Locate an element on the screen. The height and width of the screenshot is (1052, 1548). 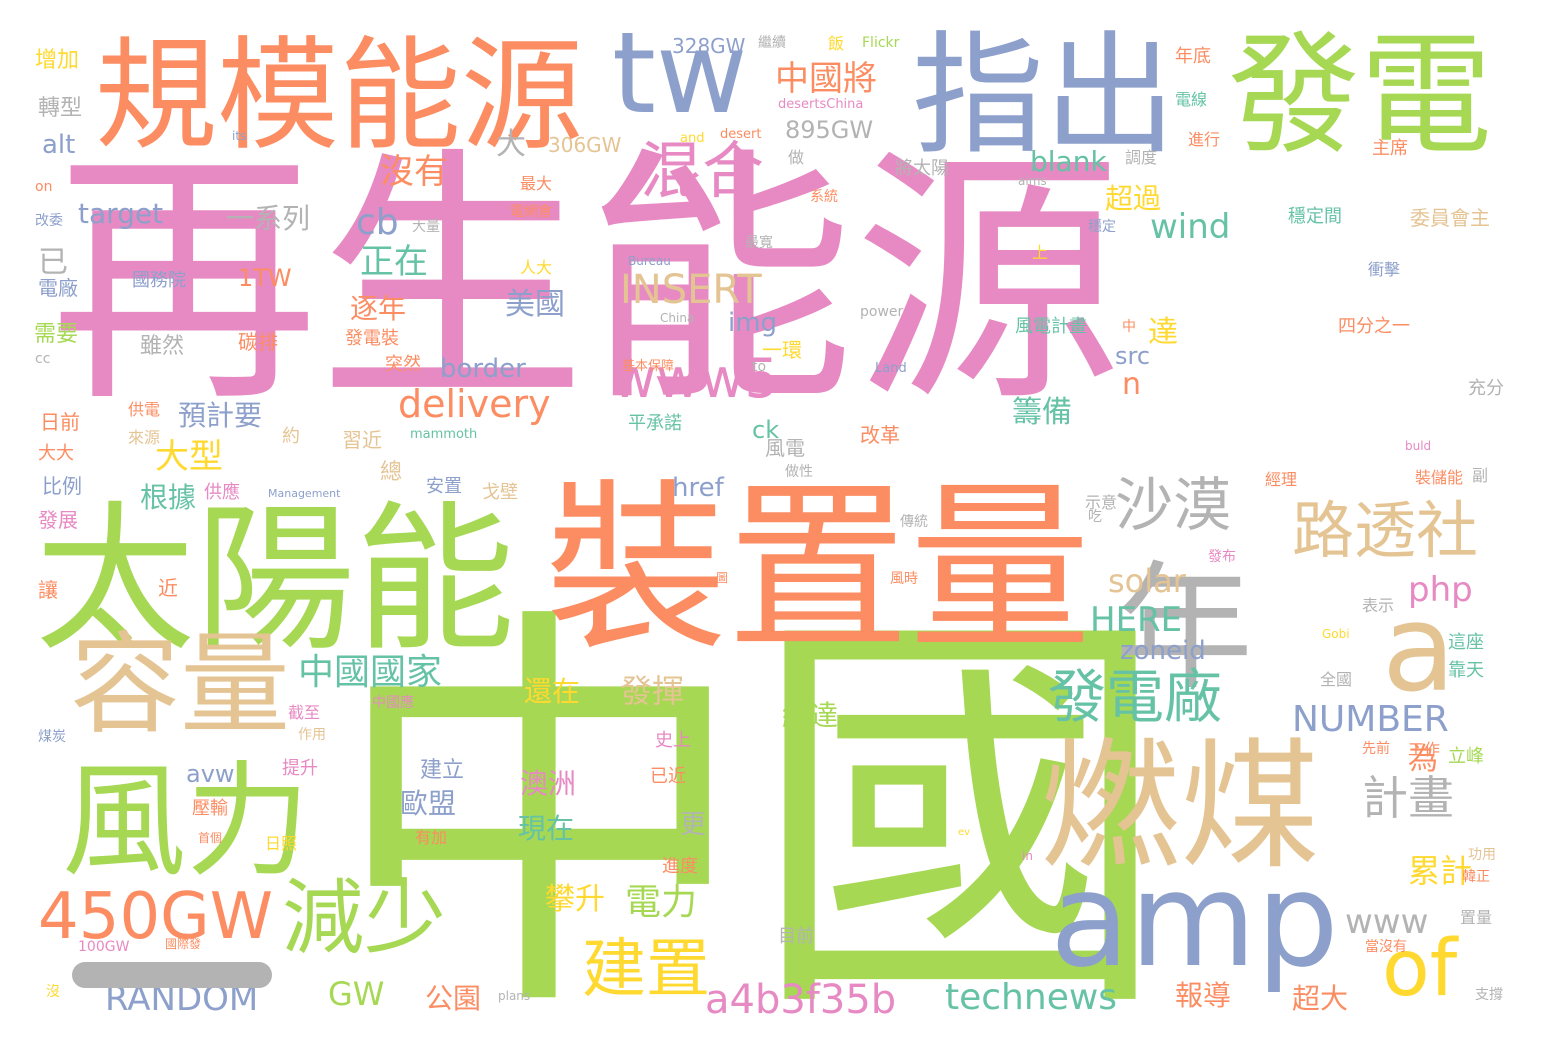
word: 經達 is located at coordinates (810, 715).